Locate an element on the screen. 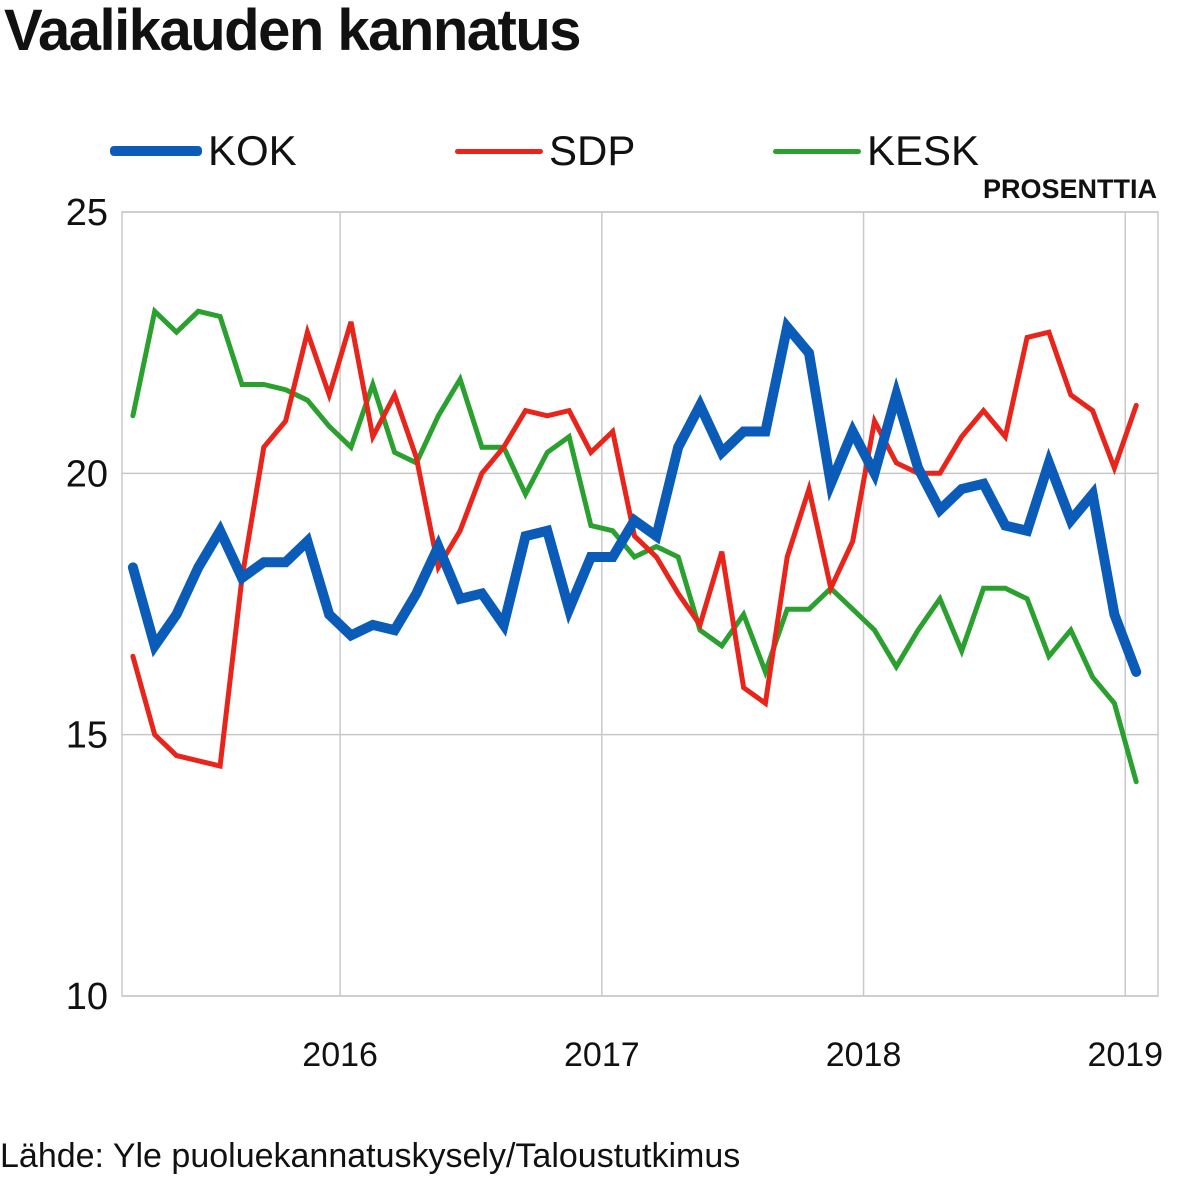 The width and height of the screenshot is (1199, 1184). legend-item-kok: KOK is located at coordinates (203, 151).